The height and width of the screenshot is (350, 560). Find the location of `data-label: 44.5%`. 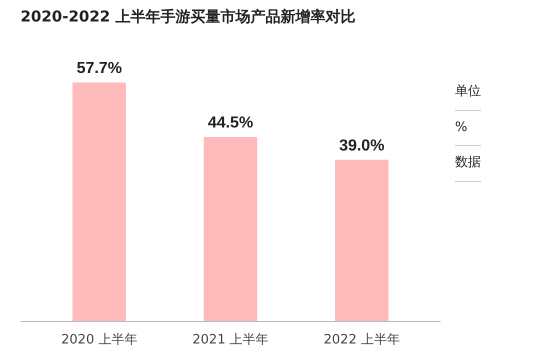

data-label: 44.5% is located at coordinates (231, 123).